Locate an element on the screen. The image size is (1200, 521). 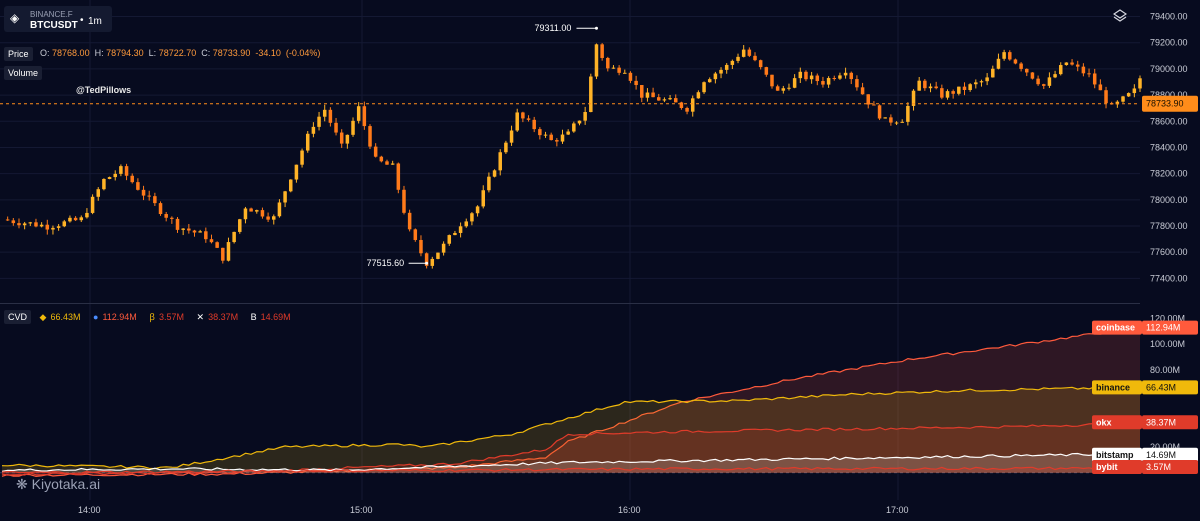
volume-pane-label: Volume is located at coordinates (23, 73).